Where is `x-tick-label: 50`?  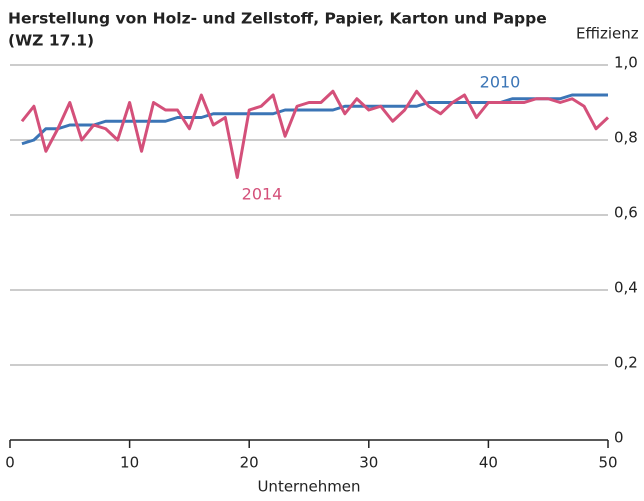
x-tick-label: 50 is located at coordinates (607, 463).